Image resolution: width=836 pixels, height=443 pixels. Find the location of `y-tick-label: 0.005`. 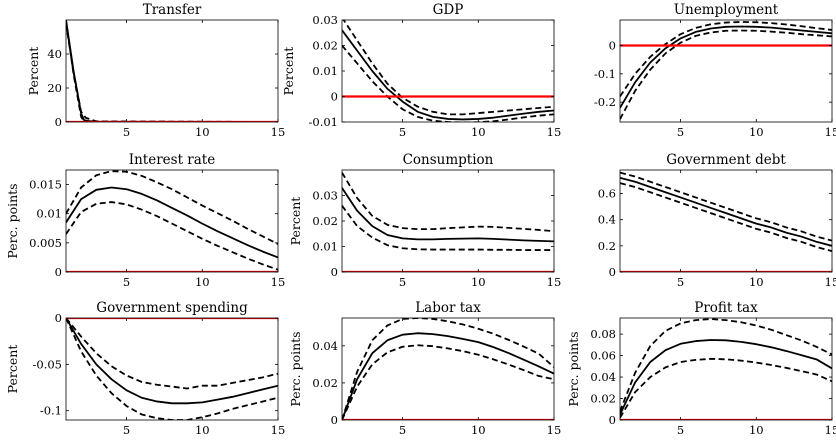

y-tick-label: 0.005 is located at coordinates (45, 243).